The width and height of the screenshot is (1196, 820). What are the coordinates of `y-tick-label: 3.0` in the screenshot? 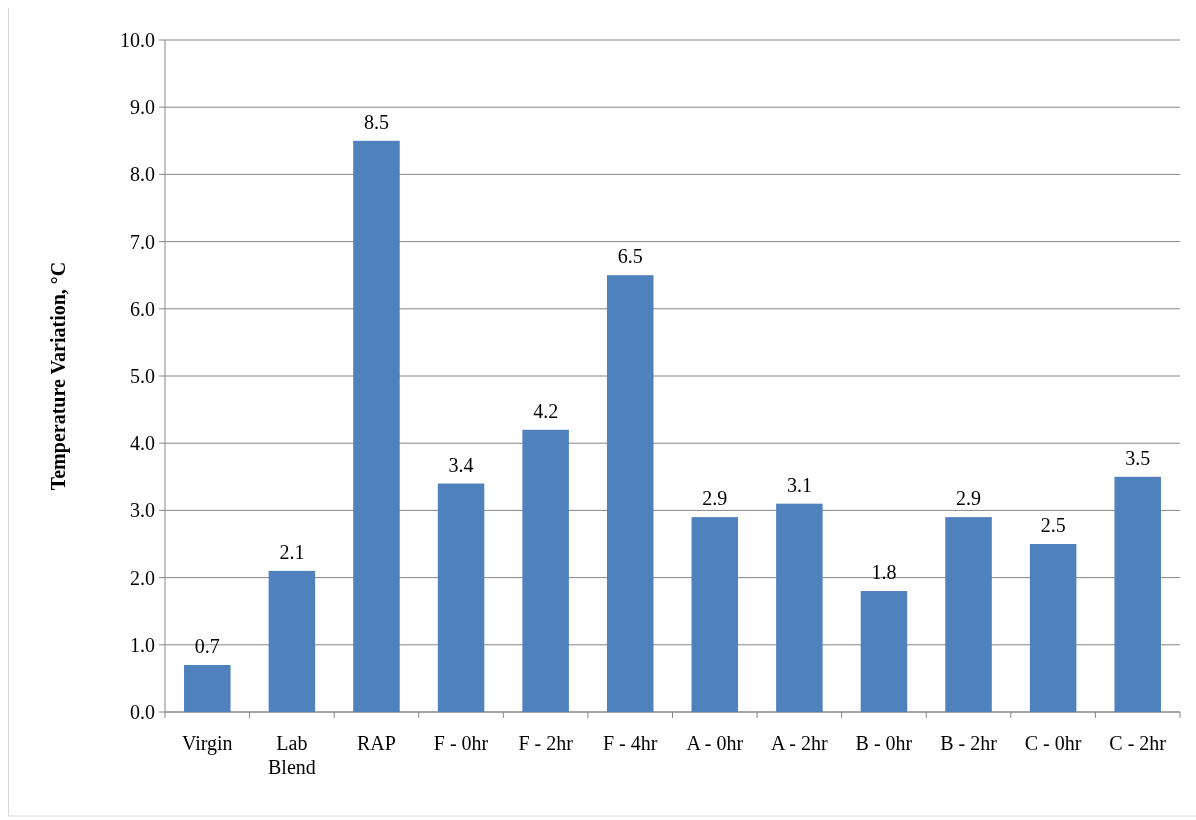 It's located at (142, 510).